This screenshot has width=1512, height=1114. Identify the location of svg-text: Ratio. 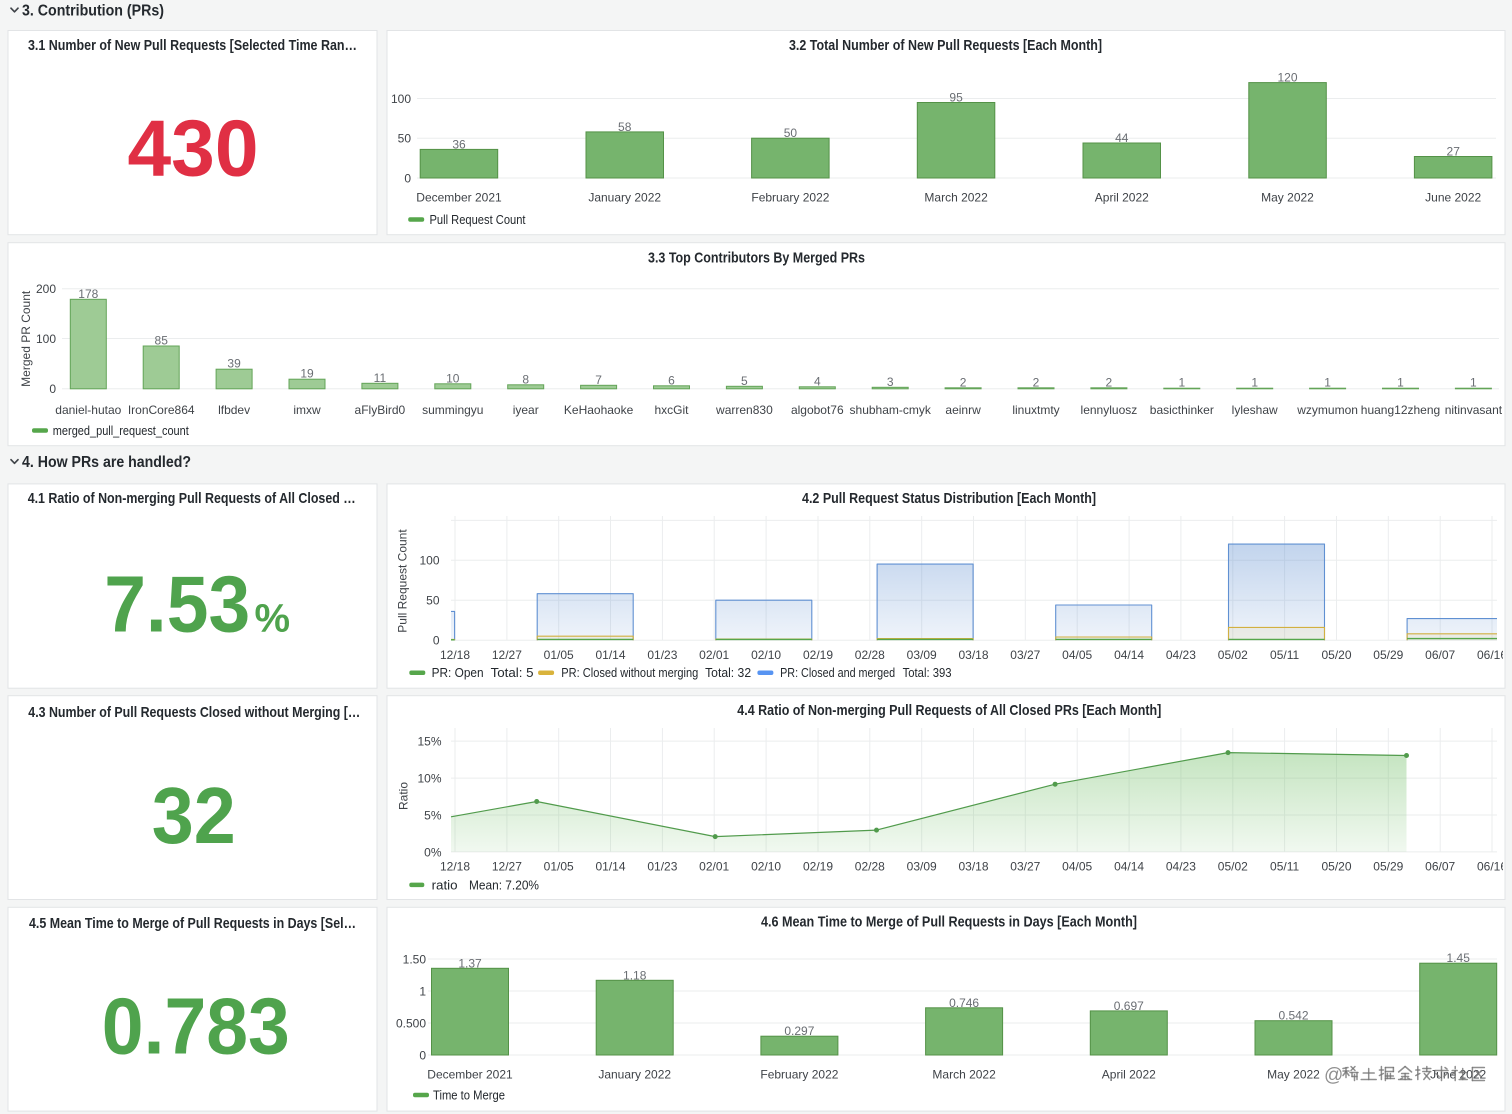
(404, 796).